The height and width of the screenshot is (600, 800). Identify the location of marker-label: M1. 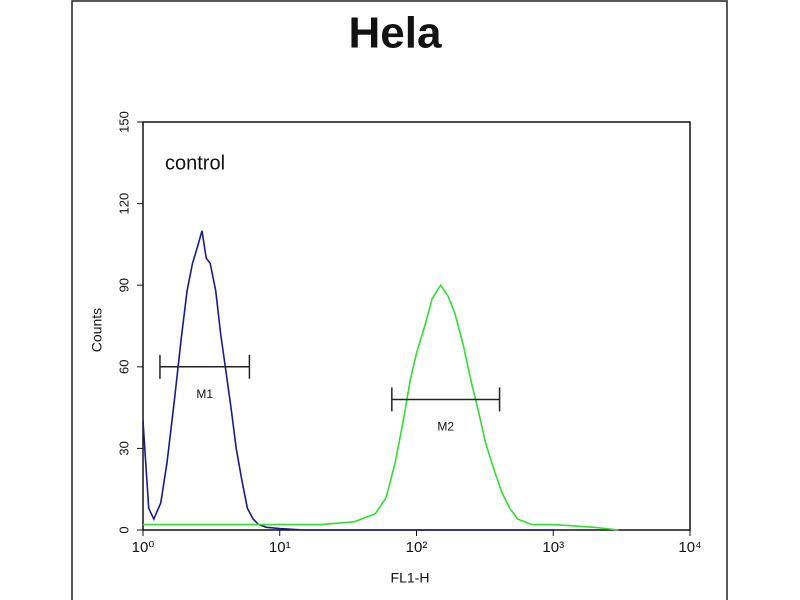
(204, 394).